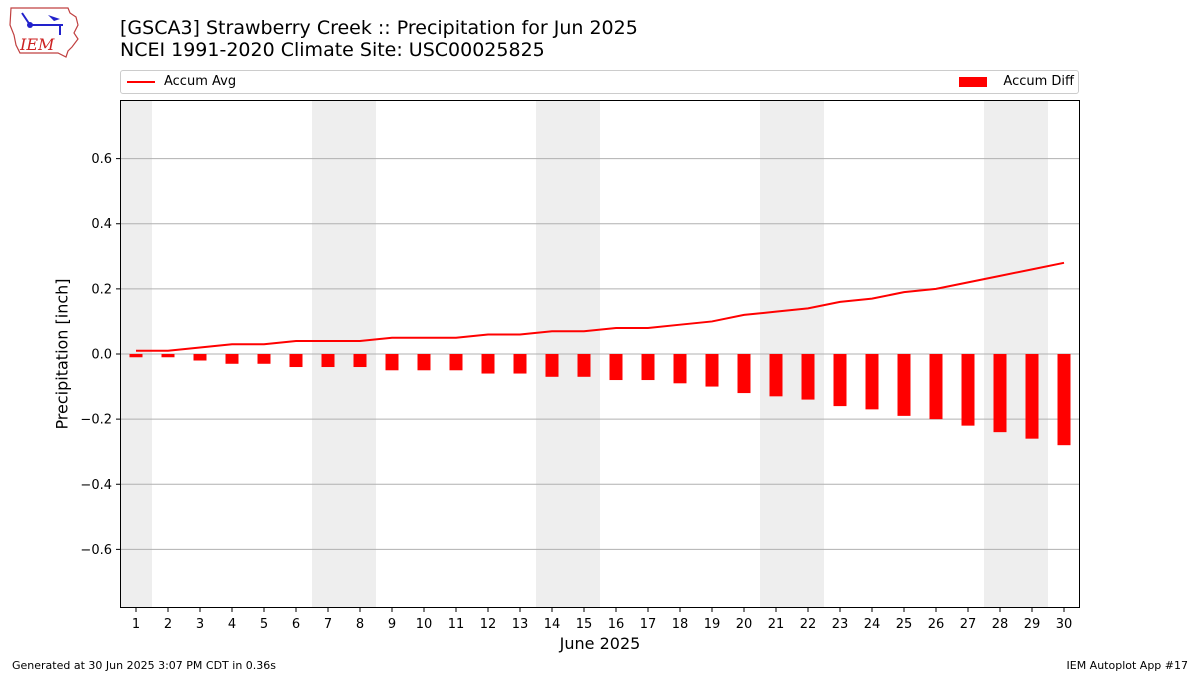 Image resolution: width=1200 pixels, height=675 pixels. What do you see at coordinates (264, 624) in the screenshot?
I see `x-tick-label: 5` at bounding box center [264, 624].